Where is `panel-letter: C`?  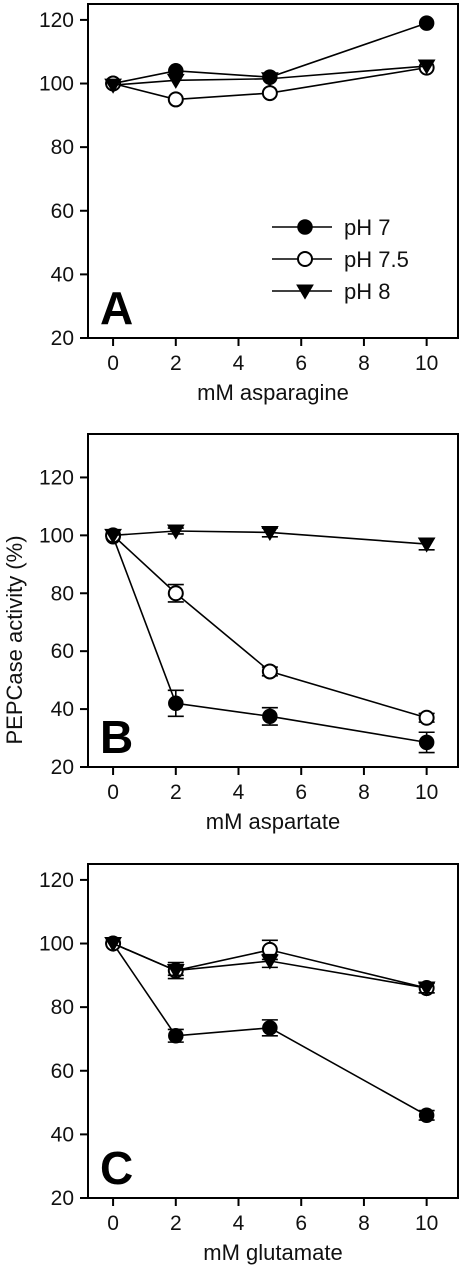
panel-letter: C is located at coordinates (116, 1168).